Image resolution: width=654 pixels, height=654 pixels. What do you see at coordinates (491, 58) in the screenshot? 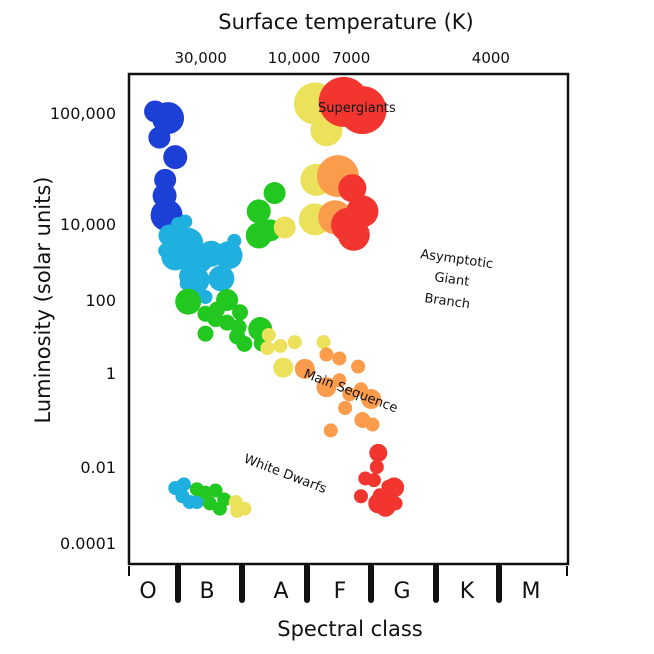
I see `top-tick-label: 4000` at bounding box center [491, 58].